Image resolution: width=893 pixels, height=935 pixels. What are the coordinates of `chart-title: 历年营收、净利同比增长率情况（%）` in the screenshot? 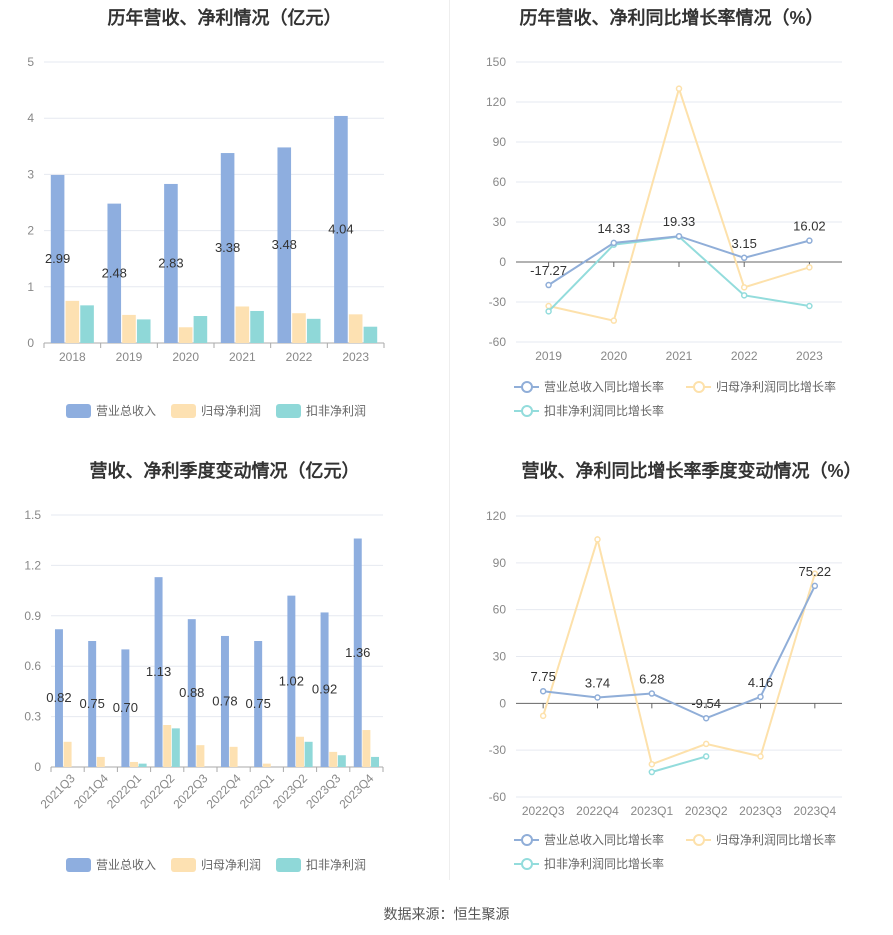 It's located at (671, 18).